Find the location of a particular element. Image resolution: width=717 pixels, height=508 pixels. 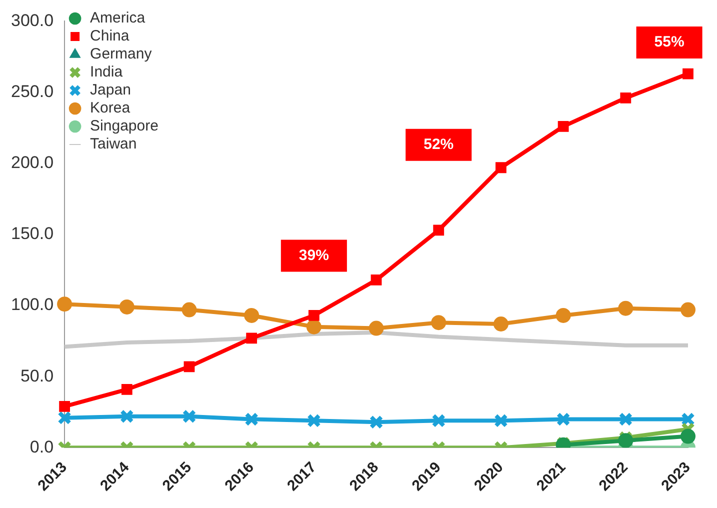

y-tick-label: 200.0 is located at coordinates (32, 162).